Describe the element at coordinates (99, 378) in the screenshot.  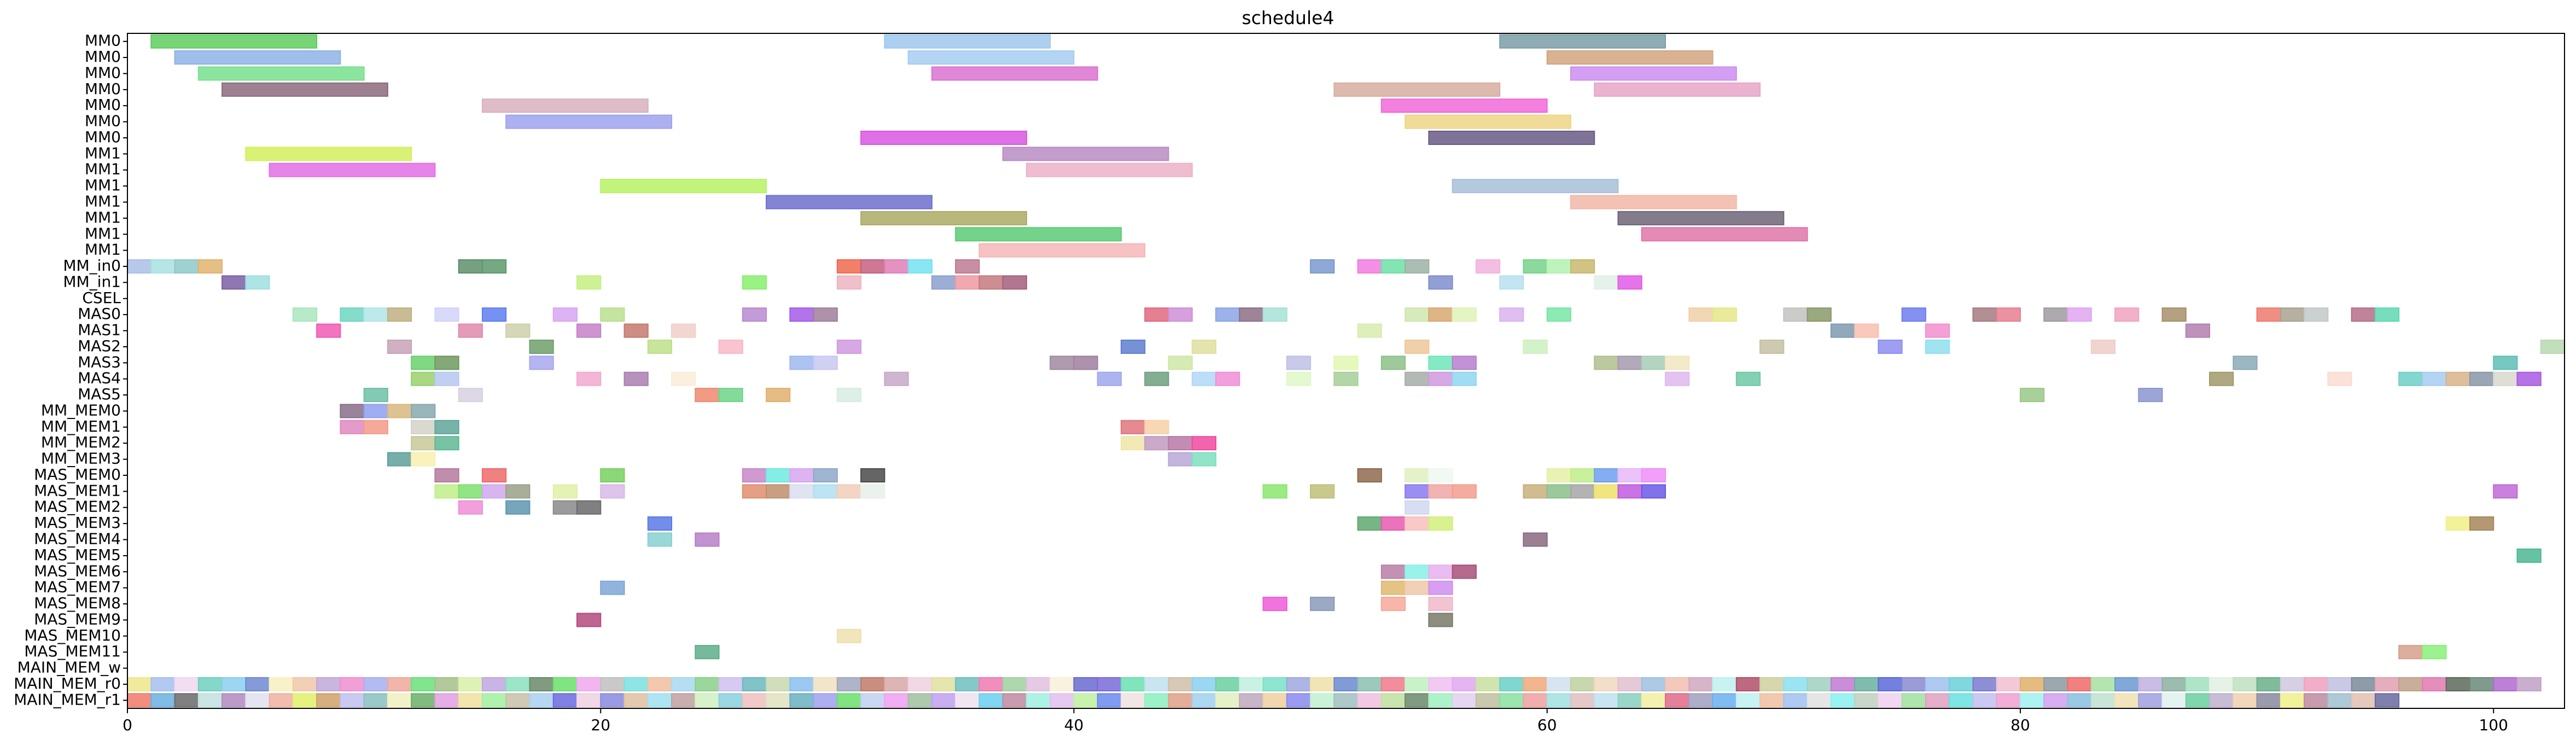
I see `row-label: MAS4` at that location.